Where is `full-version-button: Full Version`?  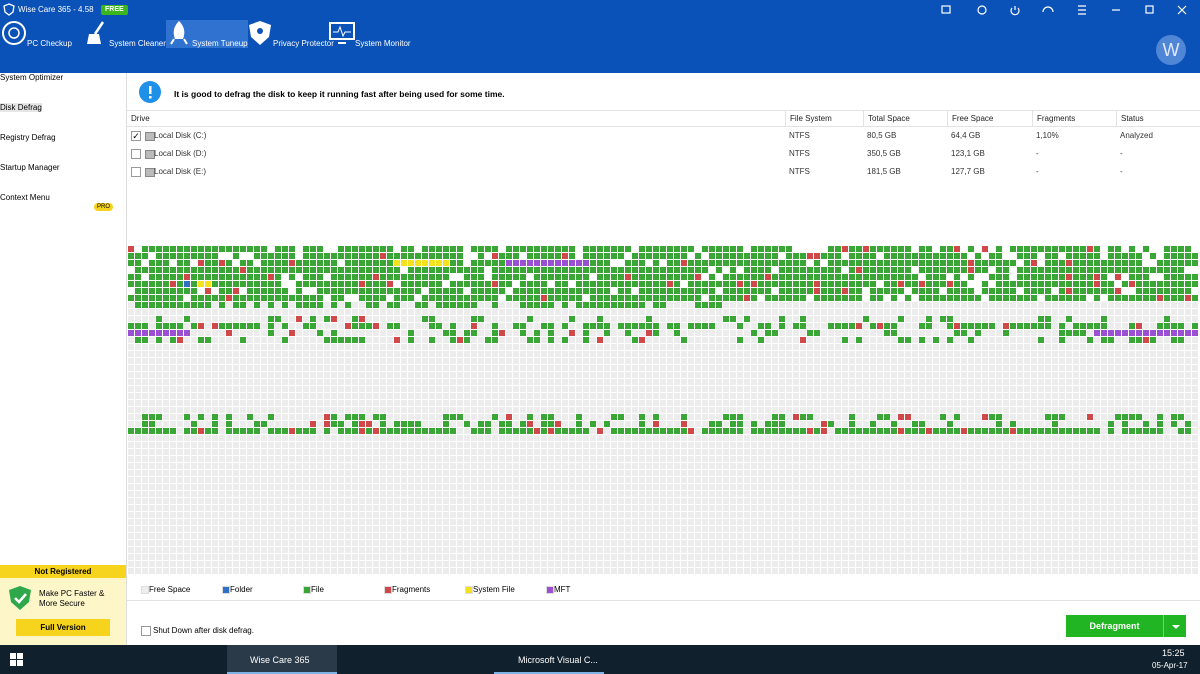 full-version-button: Full Version is located at coordinates (63, 627).